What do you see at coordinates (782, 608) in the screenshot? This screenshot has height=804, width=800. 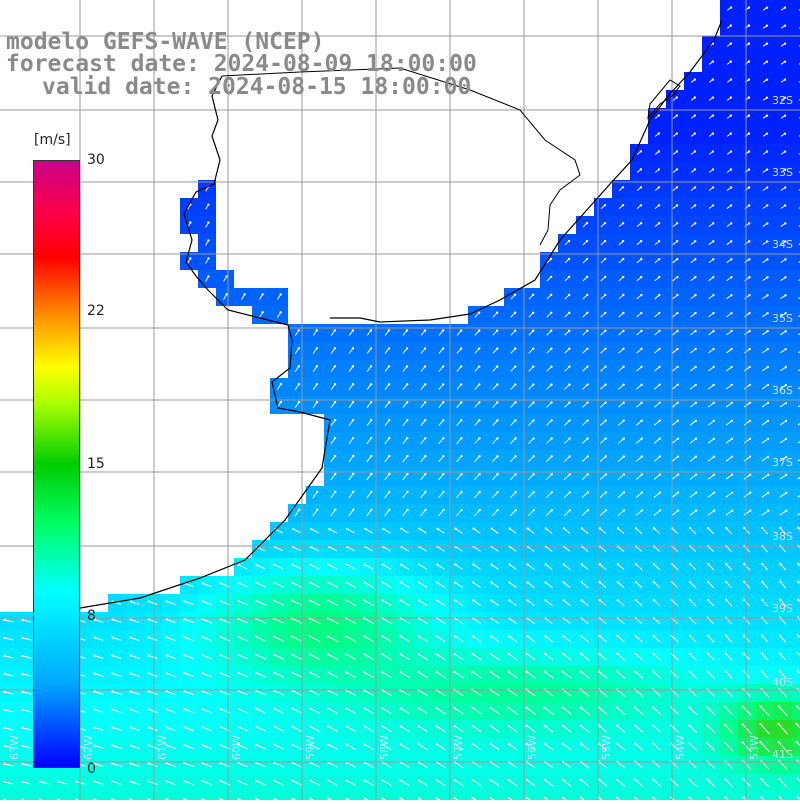 I see `latitude-label: 39S` at bounding box center [782, 608].